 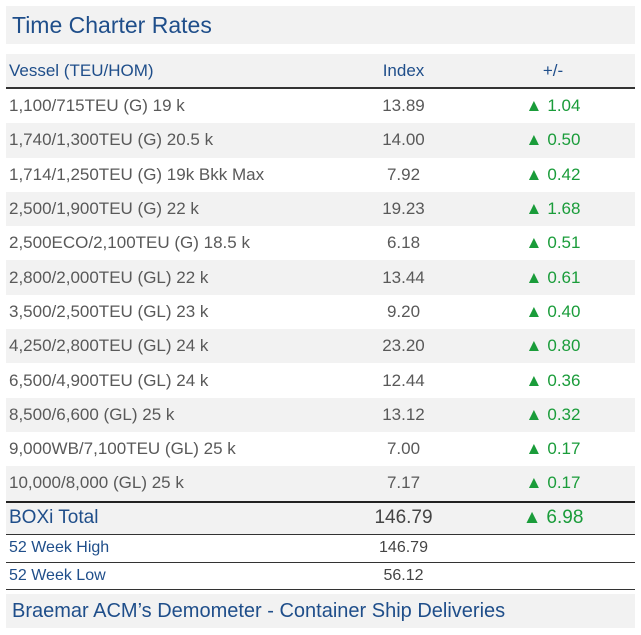 What do you see at coordinates (320, 174) in the screenshot?
I see `table-row: 1,714/1,250TEU (G) 19k Bkk Max 7.92 ▲ 0.42` at bounding box center [320, 174].